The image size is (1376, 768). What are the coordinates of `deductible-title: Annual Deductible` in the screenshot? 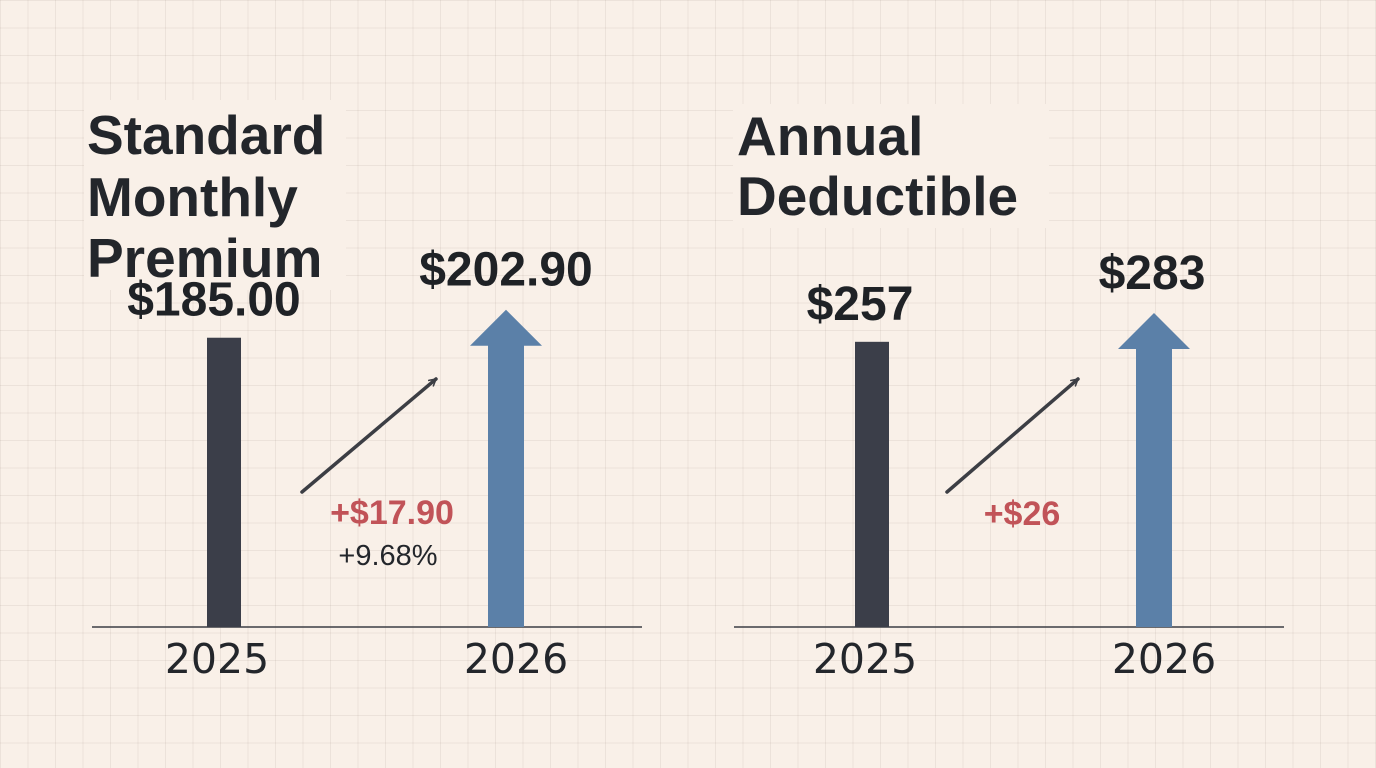 It's located at (877, 166).